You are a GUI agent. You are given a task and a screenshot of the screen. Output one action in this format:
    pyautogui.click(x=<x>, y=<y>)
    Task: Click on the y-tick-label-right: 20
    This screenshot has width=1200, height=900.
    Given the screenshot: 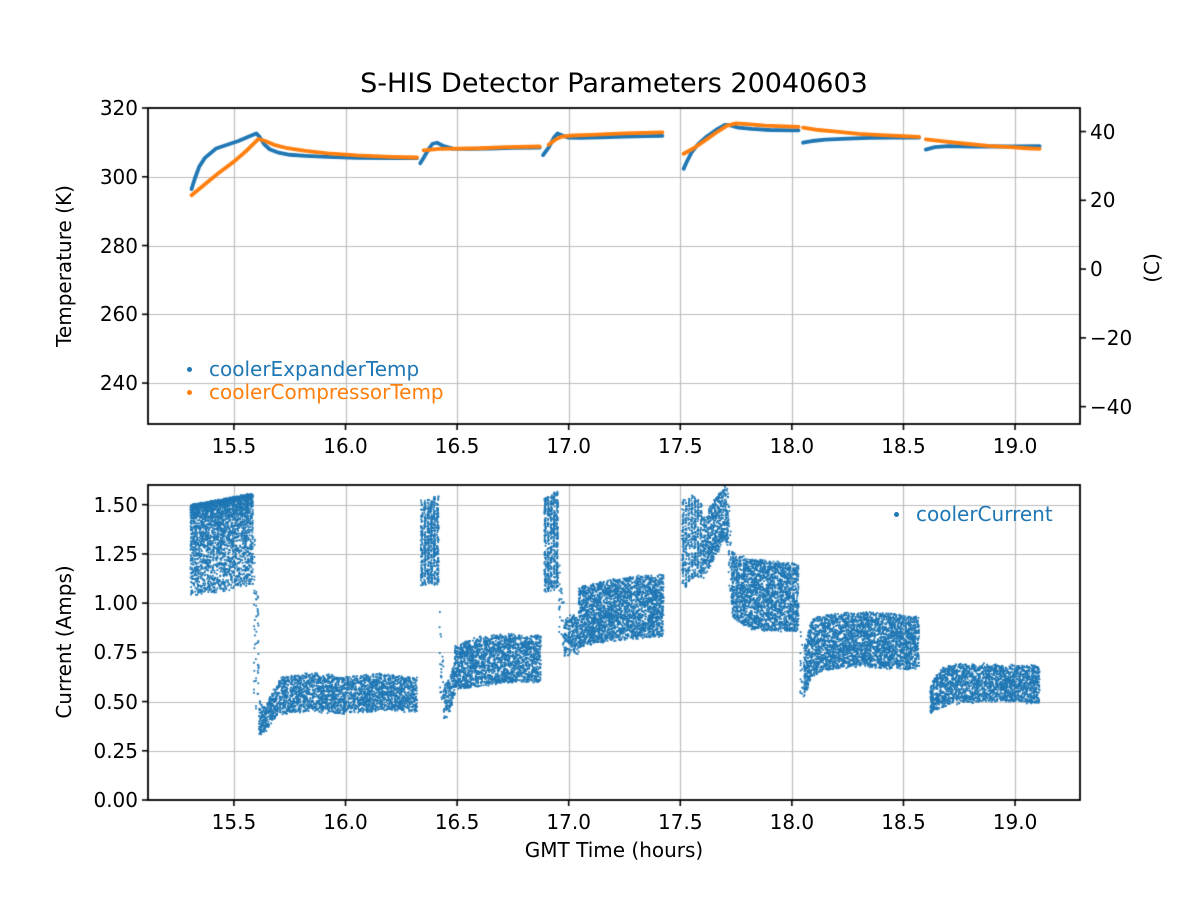 What is the action you would take?
    pyautogui.click(x=1103, y=200)
    